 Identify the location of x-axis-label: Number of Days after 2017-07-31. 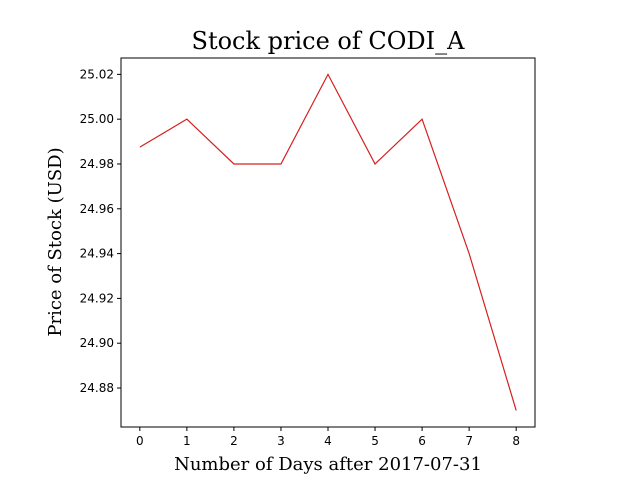
(328, 464).